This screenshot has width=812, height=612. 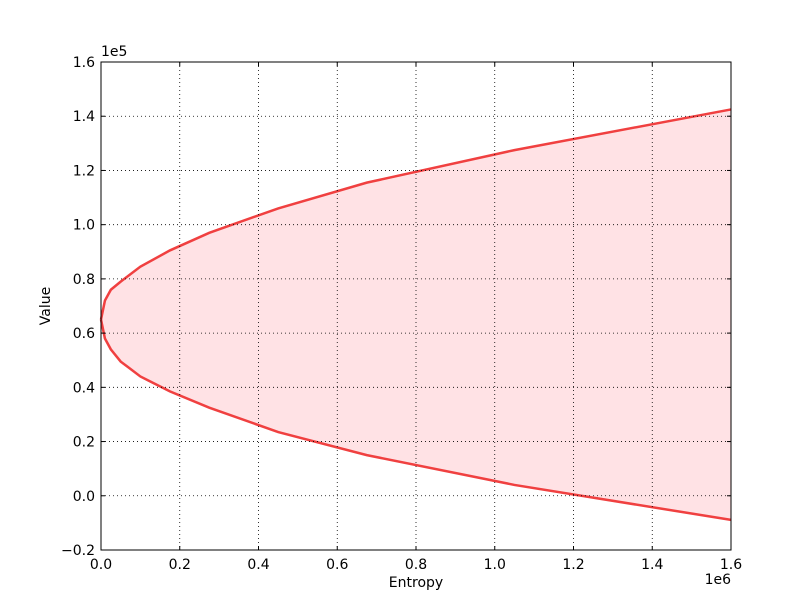 What do you see at coordinates (84, 280) in the screenshot?
I see `y-tick-label: 0.8` at bounding box center [84, 280].